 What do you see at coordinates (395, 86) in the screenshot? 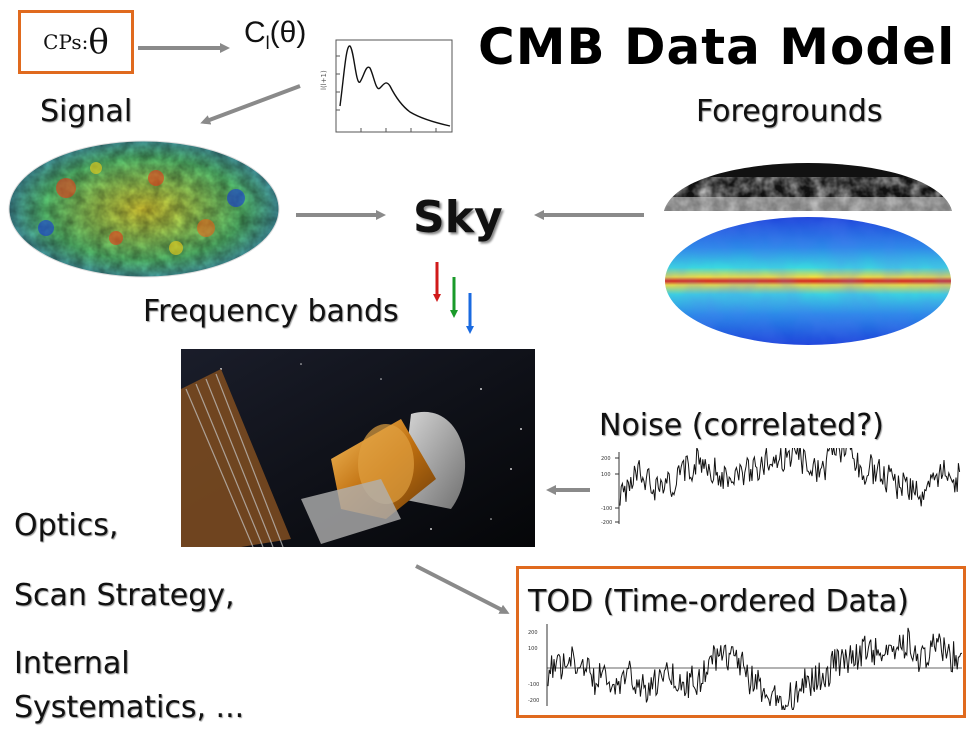
I see `spectrum-curve` at bounding box center [395, 86].